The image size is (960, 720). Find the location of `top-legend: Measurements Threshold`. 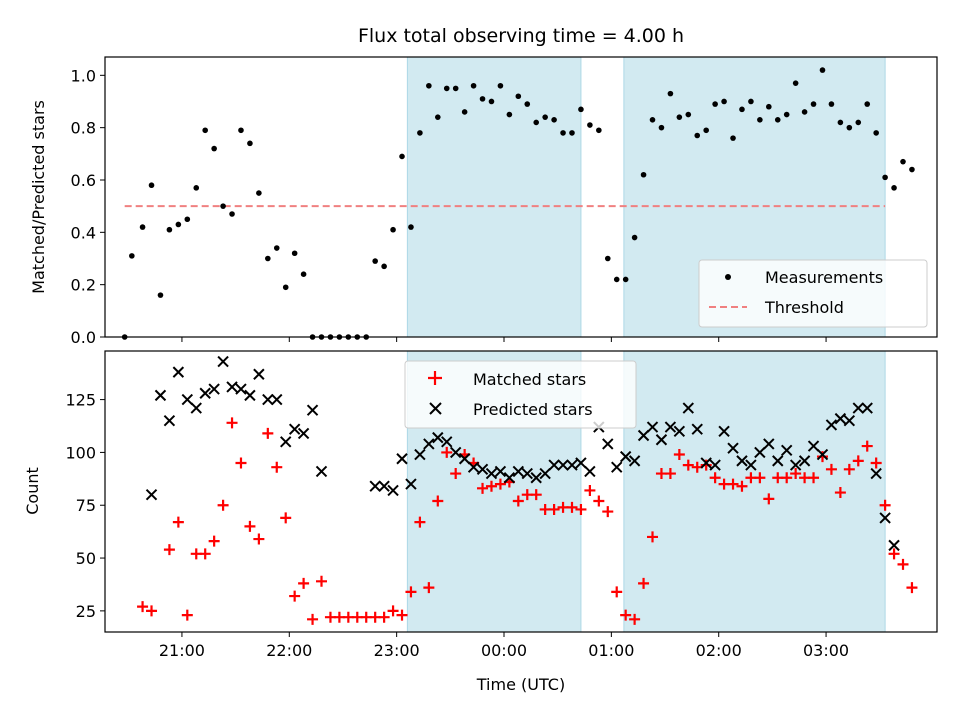

top-legend: Measurements Threshold is located at coordinates (813, 293).